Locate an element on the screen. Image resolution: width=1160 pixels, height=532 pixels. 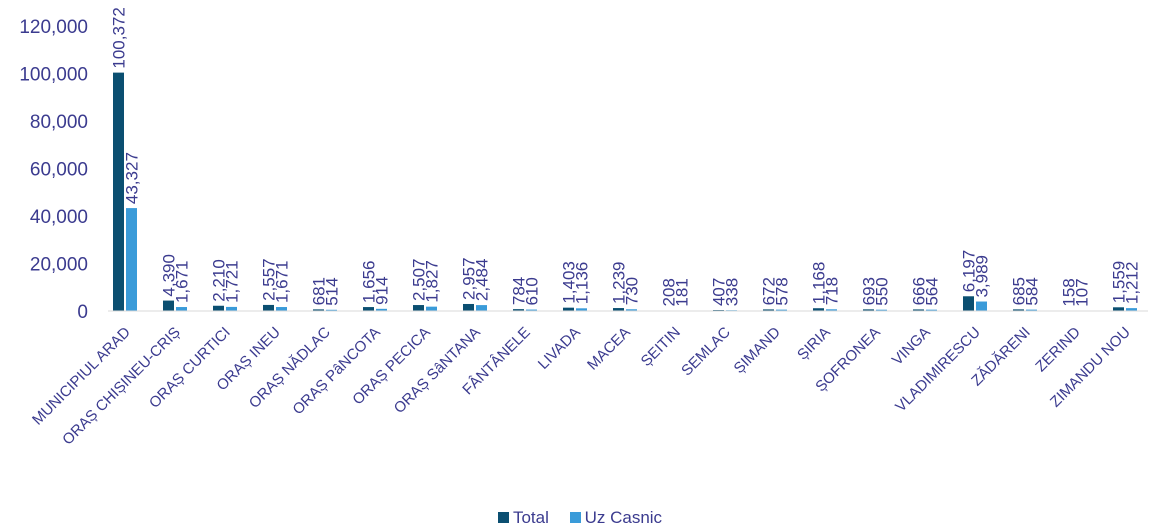
y-tick-label: 100,000 is located at coordinates (53, 75).